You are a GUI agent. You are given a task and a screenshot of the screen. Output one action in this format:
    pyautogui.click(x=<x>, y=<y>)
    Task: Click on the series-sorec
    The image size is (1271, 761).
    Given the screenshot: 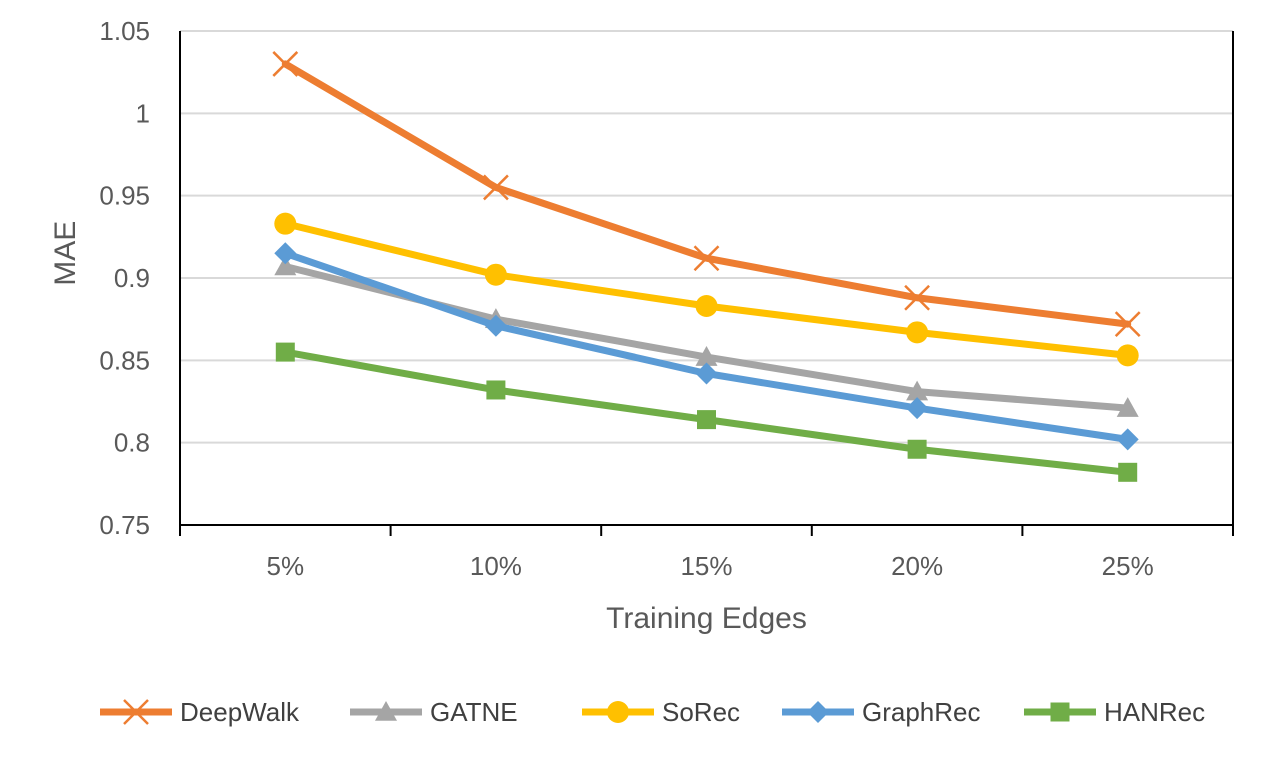 What is the action you would take?
    pyautogui.click(x=706, y=289)
    